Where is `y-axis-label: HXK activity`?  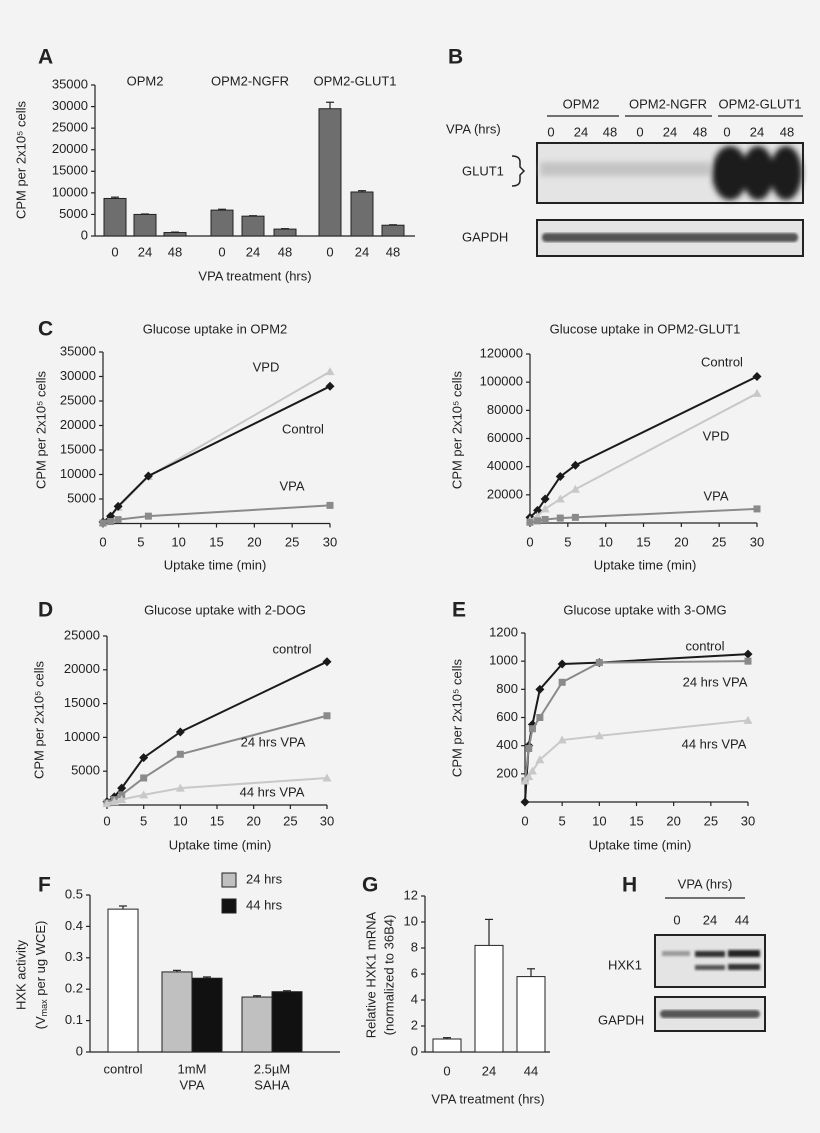
y-axis-label: HXK activity is located at coordinates (20, 974).